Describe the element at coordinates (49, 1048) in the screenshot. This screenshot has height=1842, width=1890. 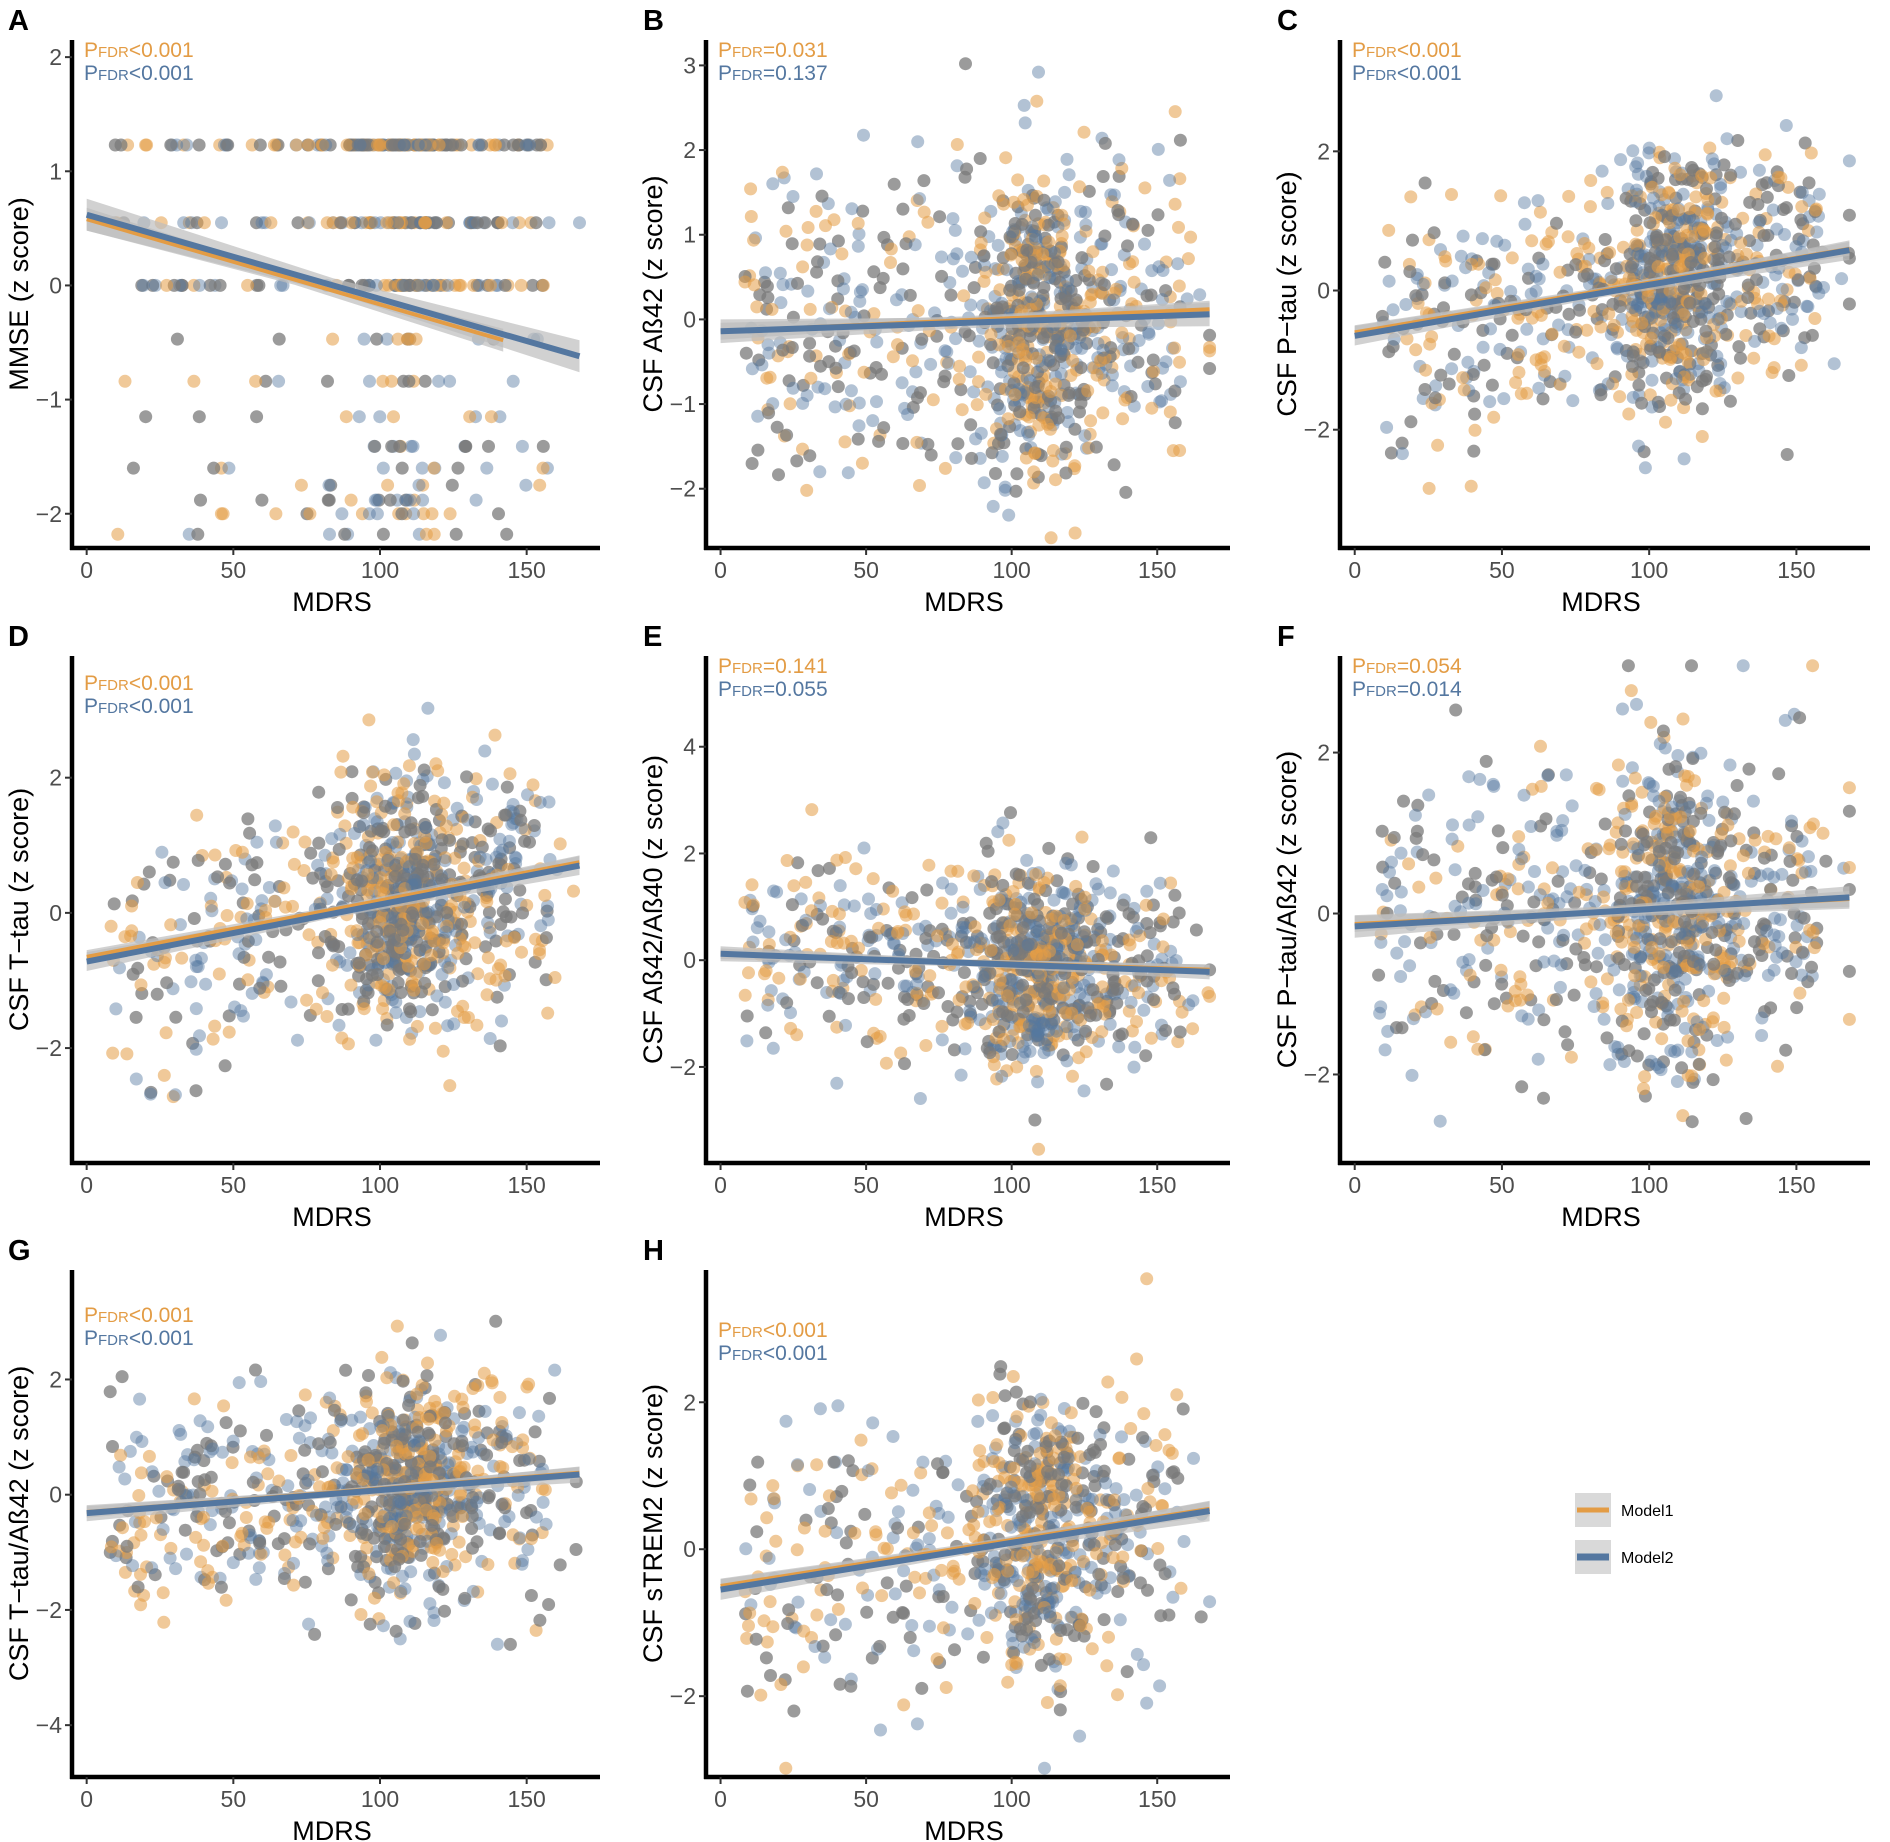
I see `y-tick-label: −2` at that location.